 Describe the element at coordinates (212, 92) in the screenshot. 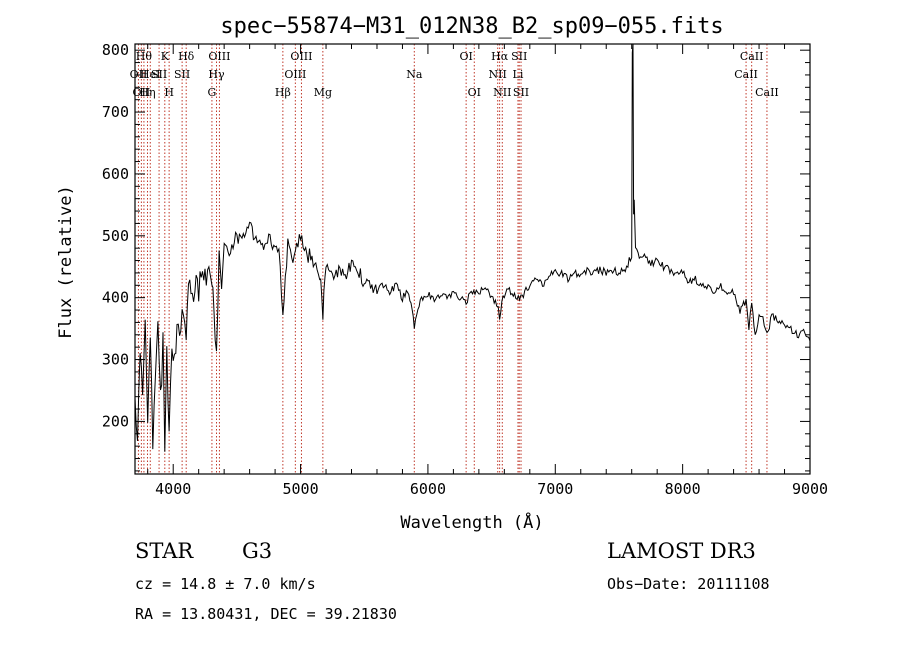

I see `spectral-line-label: G` at that location.